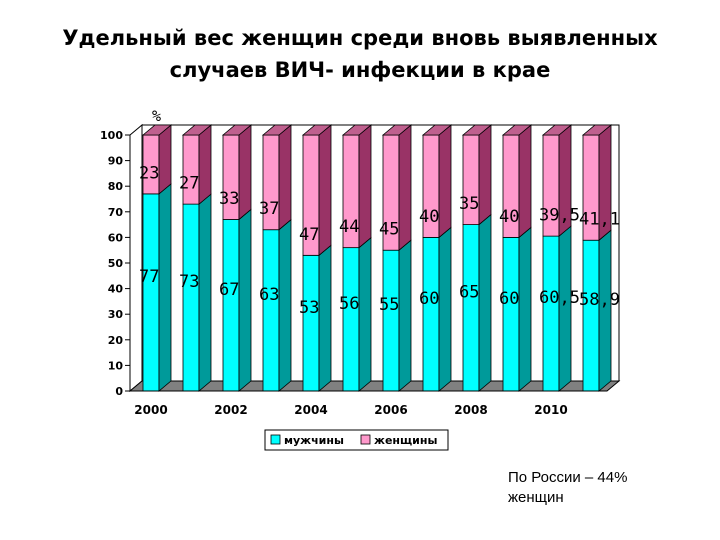 This screenshot has width=720, height=540. What do you see at coordinates (111, 135) in the screenshot?
I see `y-tick-label: 100` at bounding box center [111, 135].